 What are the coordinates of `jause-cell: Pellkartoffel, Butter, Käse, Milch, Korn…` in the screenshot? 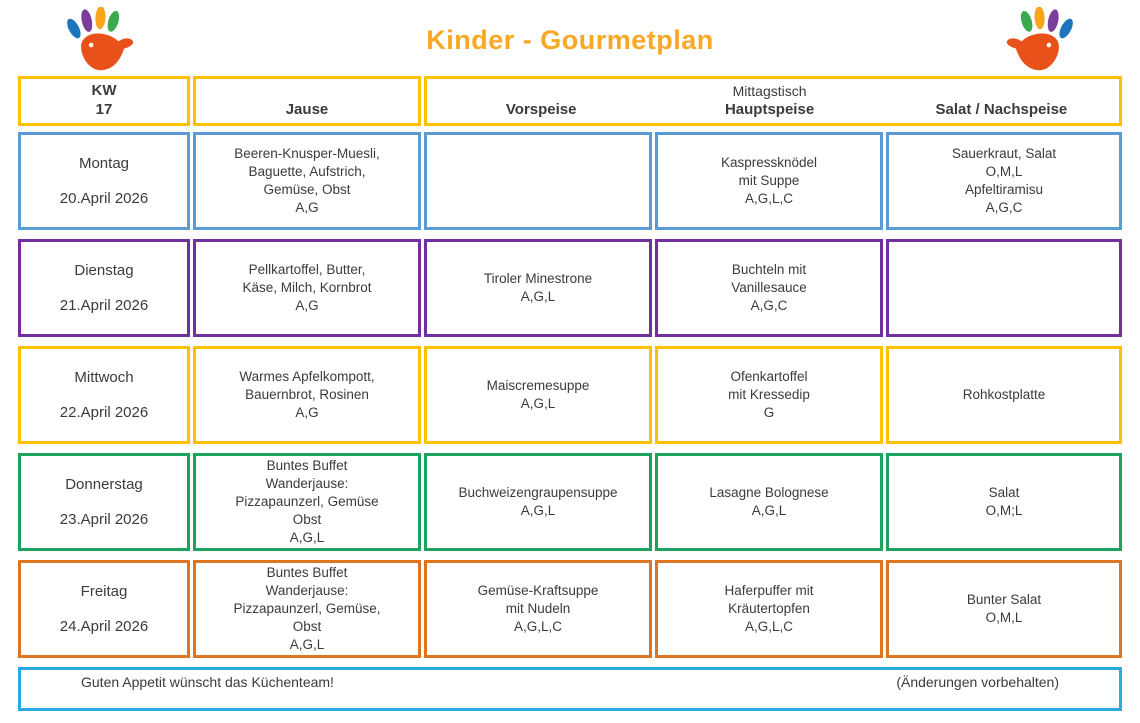 It's located at (307, 288).